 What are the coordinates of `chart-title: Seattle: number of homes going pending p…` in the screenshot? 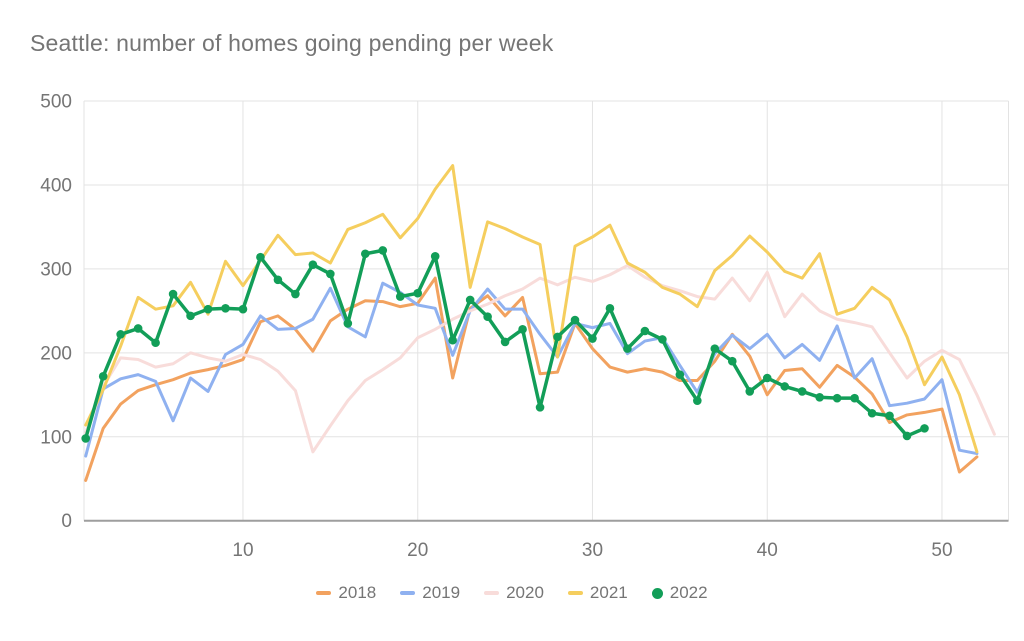 It's located at (292, 43).